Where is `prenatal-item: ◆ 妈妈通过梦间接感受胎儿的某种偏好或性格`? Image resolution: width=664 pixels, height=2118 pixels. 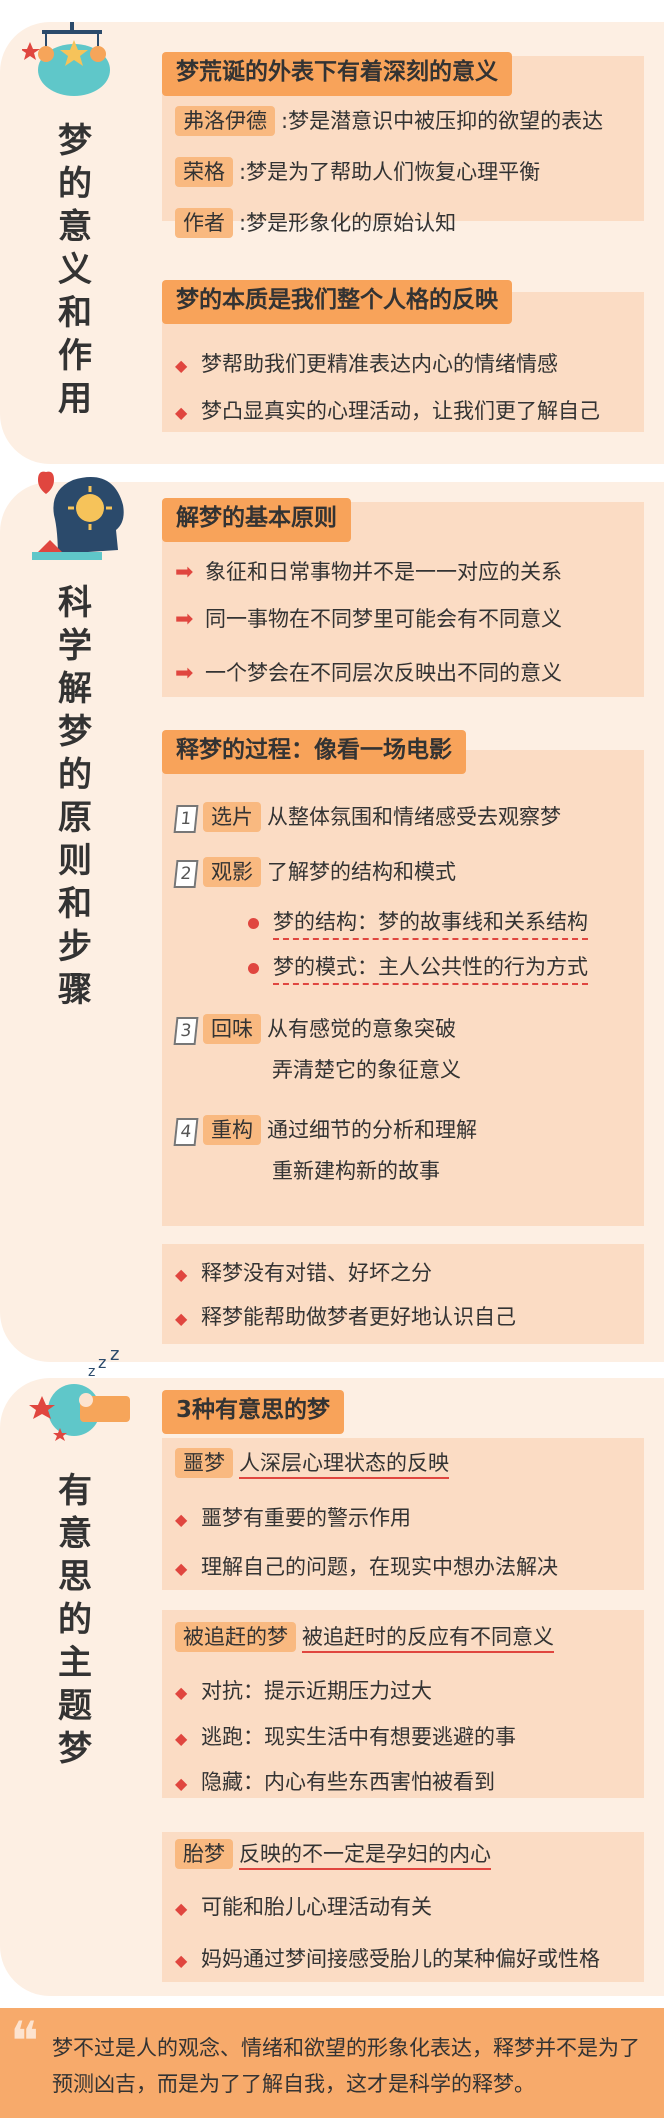 prenatal-item: ◆ 妈妈通过梦间接感受胎儿的某种偏好或性格 is located at coordinates (387, 1960).